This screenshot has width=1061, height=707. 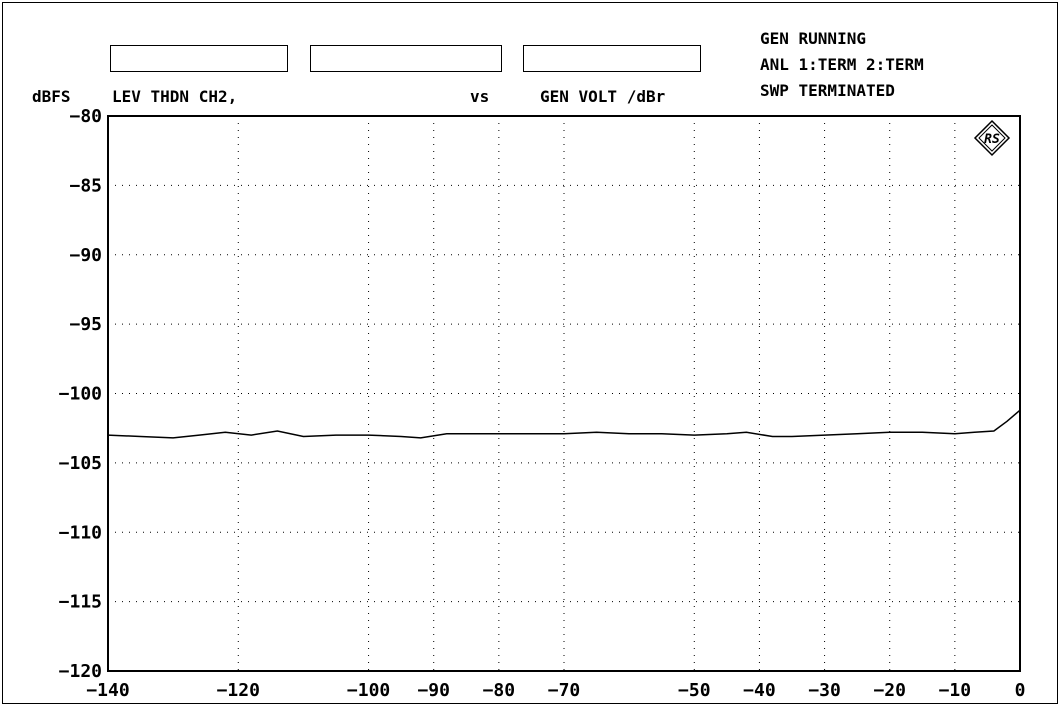 What do you see at coordinates (80, 463) in the screenshot?
I see `y-tick-label-5: −105` at bounding box center [80, 463].